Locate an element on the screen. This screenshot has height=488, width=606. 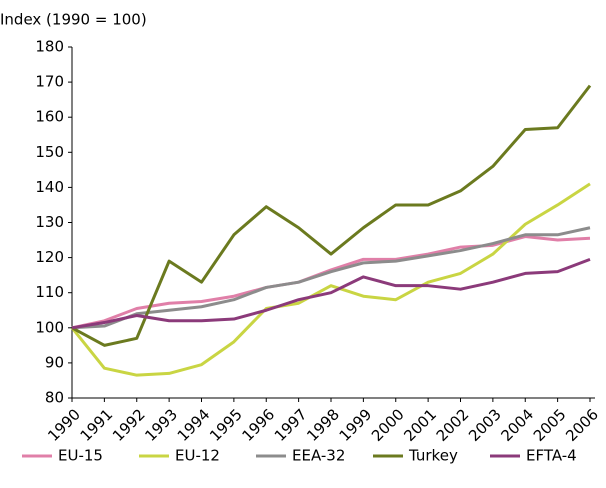
x-tick-label: 1992 is located at coordinates (129, 425).